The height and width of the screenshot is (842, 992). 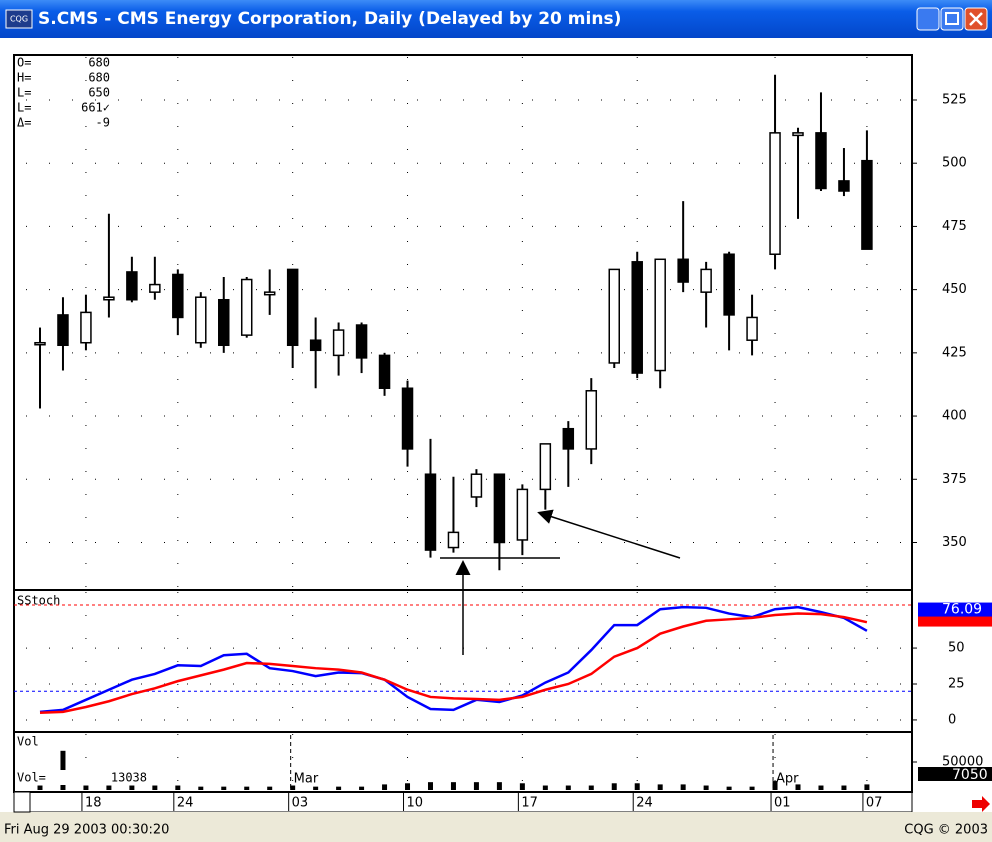 I want to click on current-value: 76.09, so click(x=962, y=610).